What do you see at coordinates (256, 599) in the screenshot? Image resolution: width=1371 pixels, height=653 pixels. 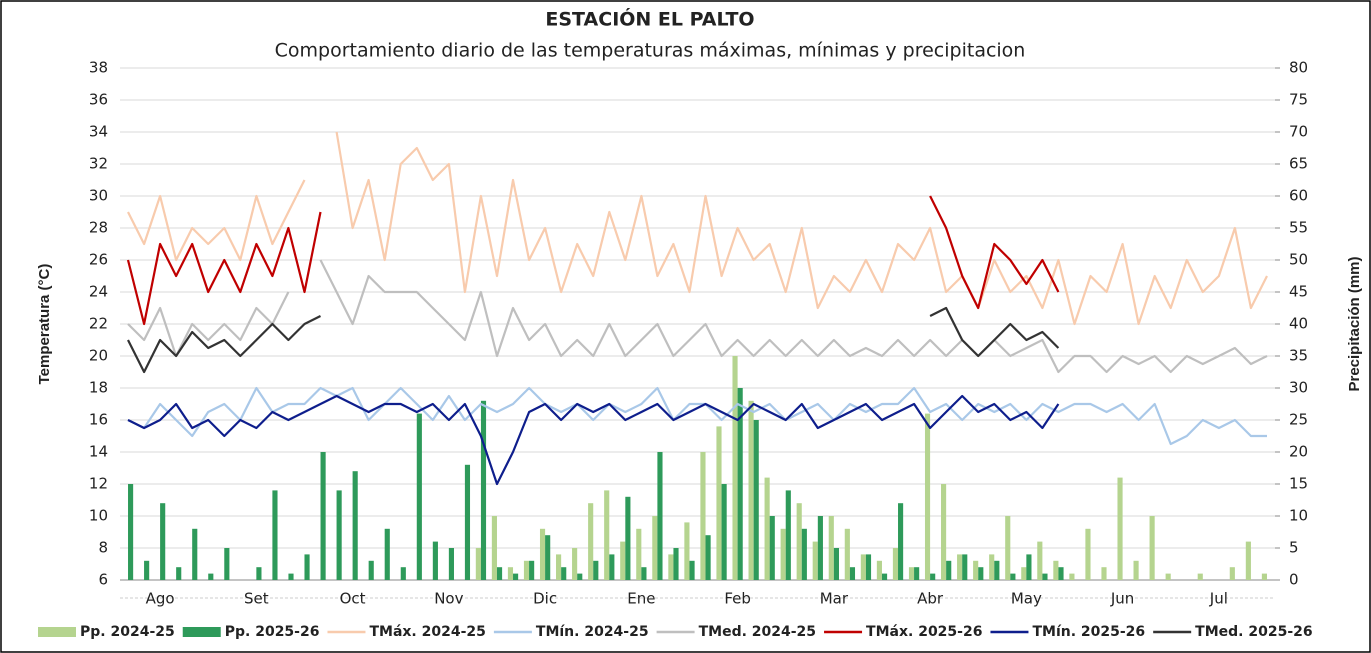 I see `x-tick-label: Set` at bounding box center [256, 599].